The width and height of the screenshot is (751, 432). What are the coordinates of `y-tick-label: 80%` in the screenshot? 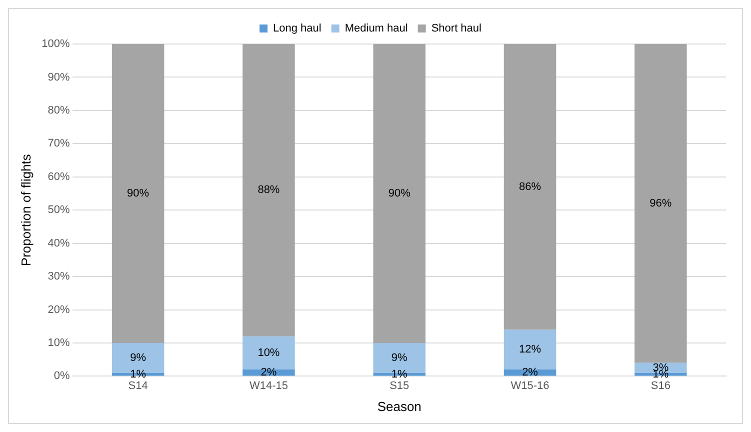 It's located at (59, 110).